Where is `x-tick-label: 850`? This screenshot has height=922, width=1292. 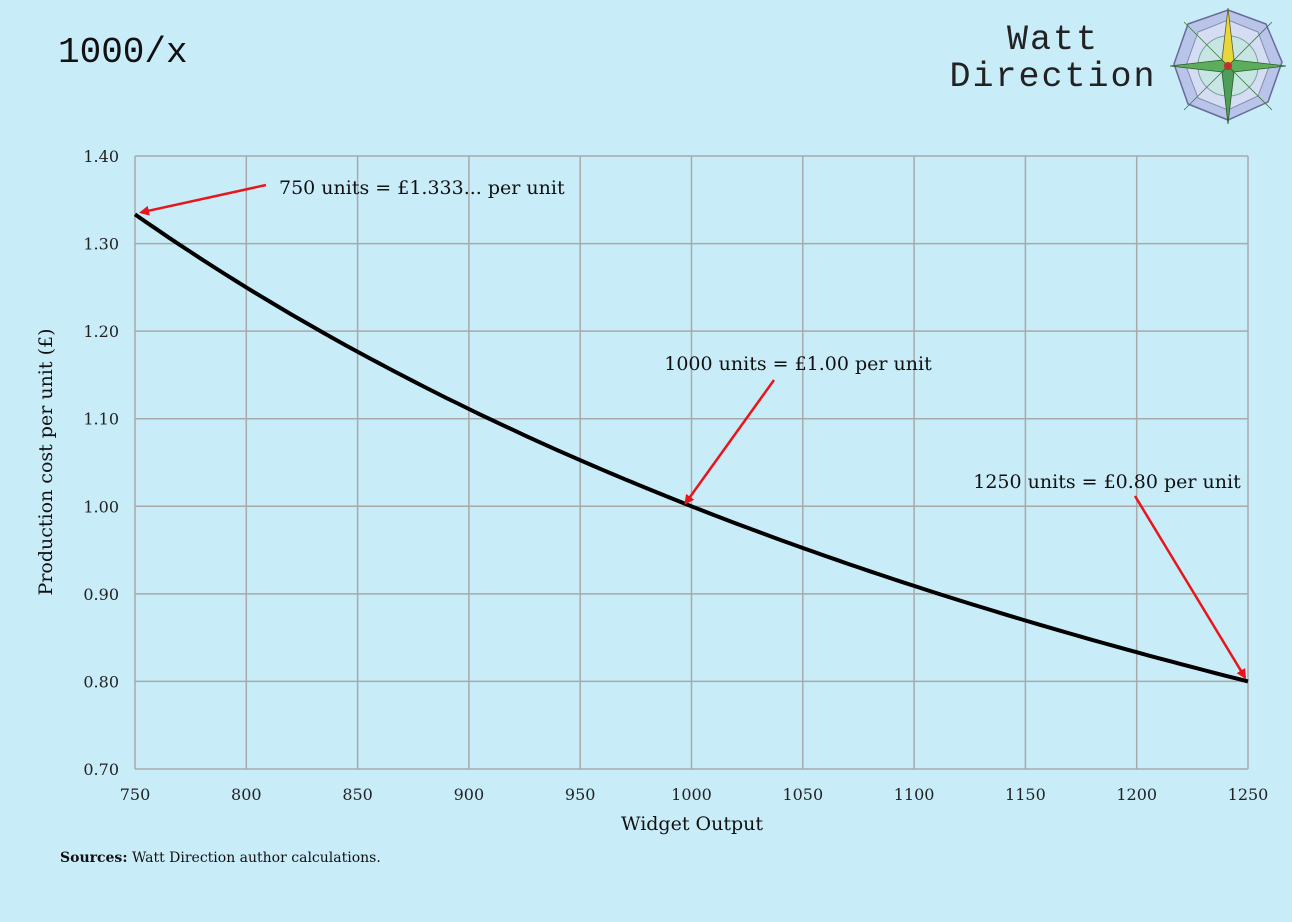 x-tick-label: 850 is located at coordinates (357, 794).